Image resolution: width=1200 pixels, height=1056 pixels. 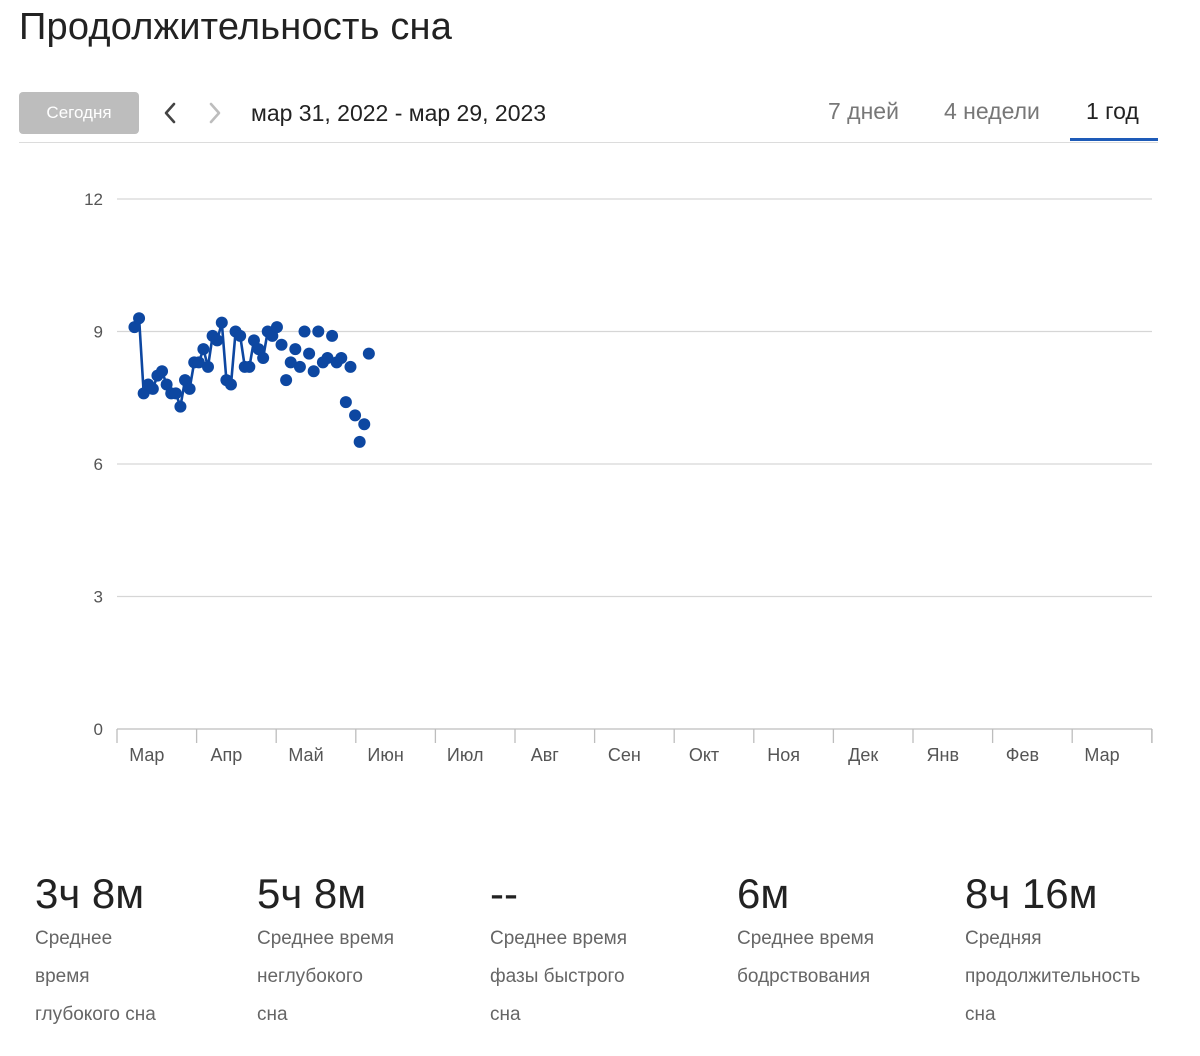 I want to click on x-tick-label: Июн, so click(x=385, y=755).